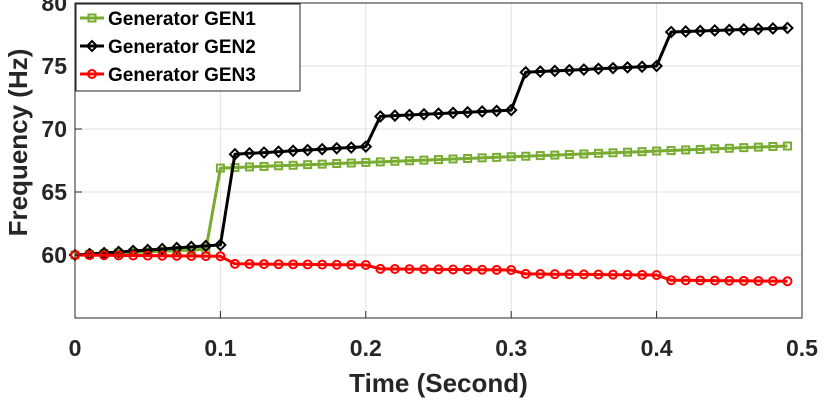 This screenshot has height=401, width=830. What do you see at coordinates (54, 255) in the screenshot?
I see `y-tick-label: 60` at bounding box center [54, 255].